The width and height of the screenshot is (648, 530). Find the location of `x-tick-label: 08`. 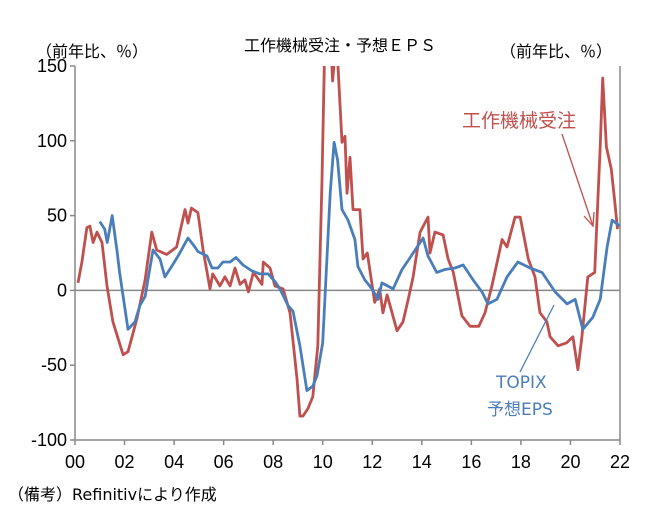

x-tick-label: 08 is located at coordinates (273, 462).